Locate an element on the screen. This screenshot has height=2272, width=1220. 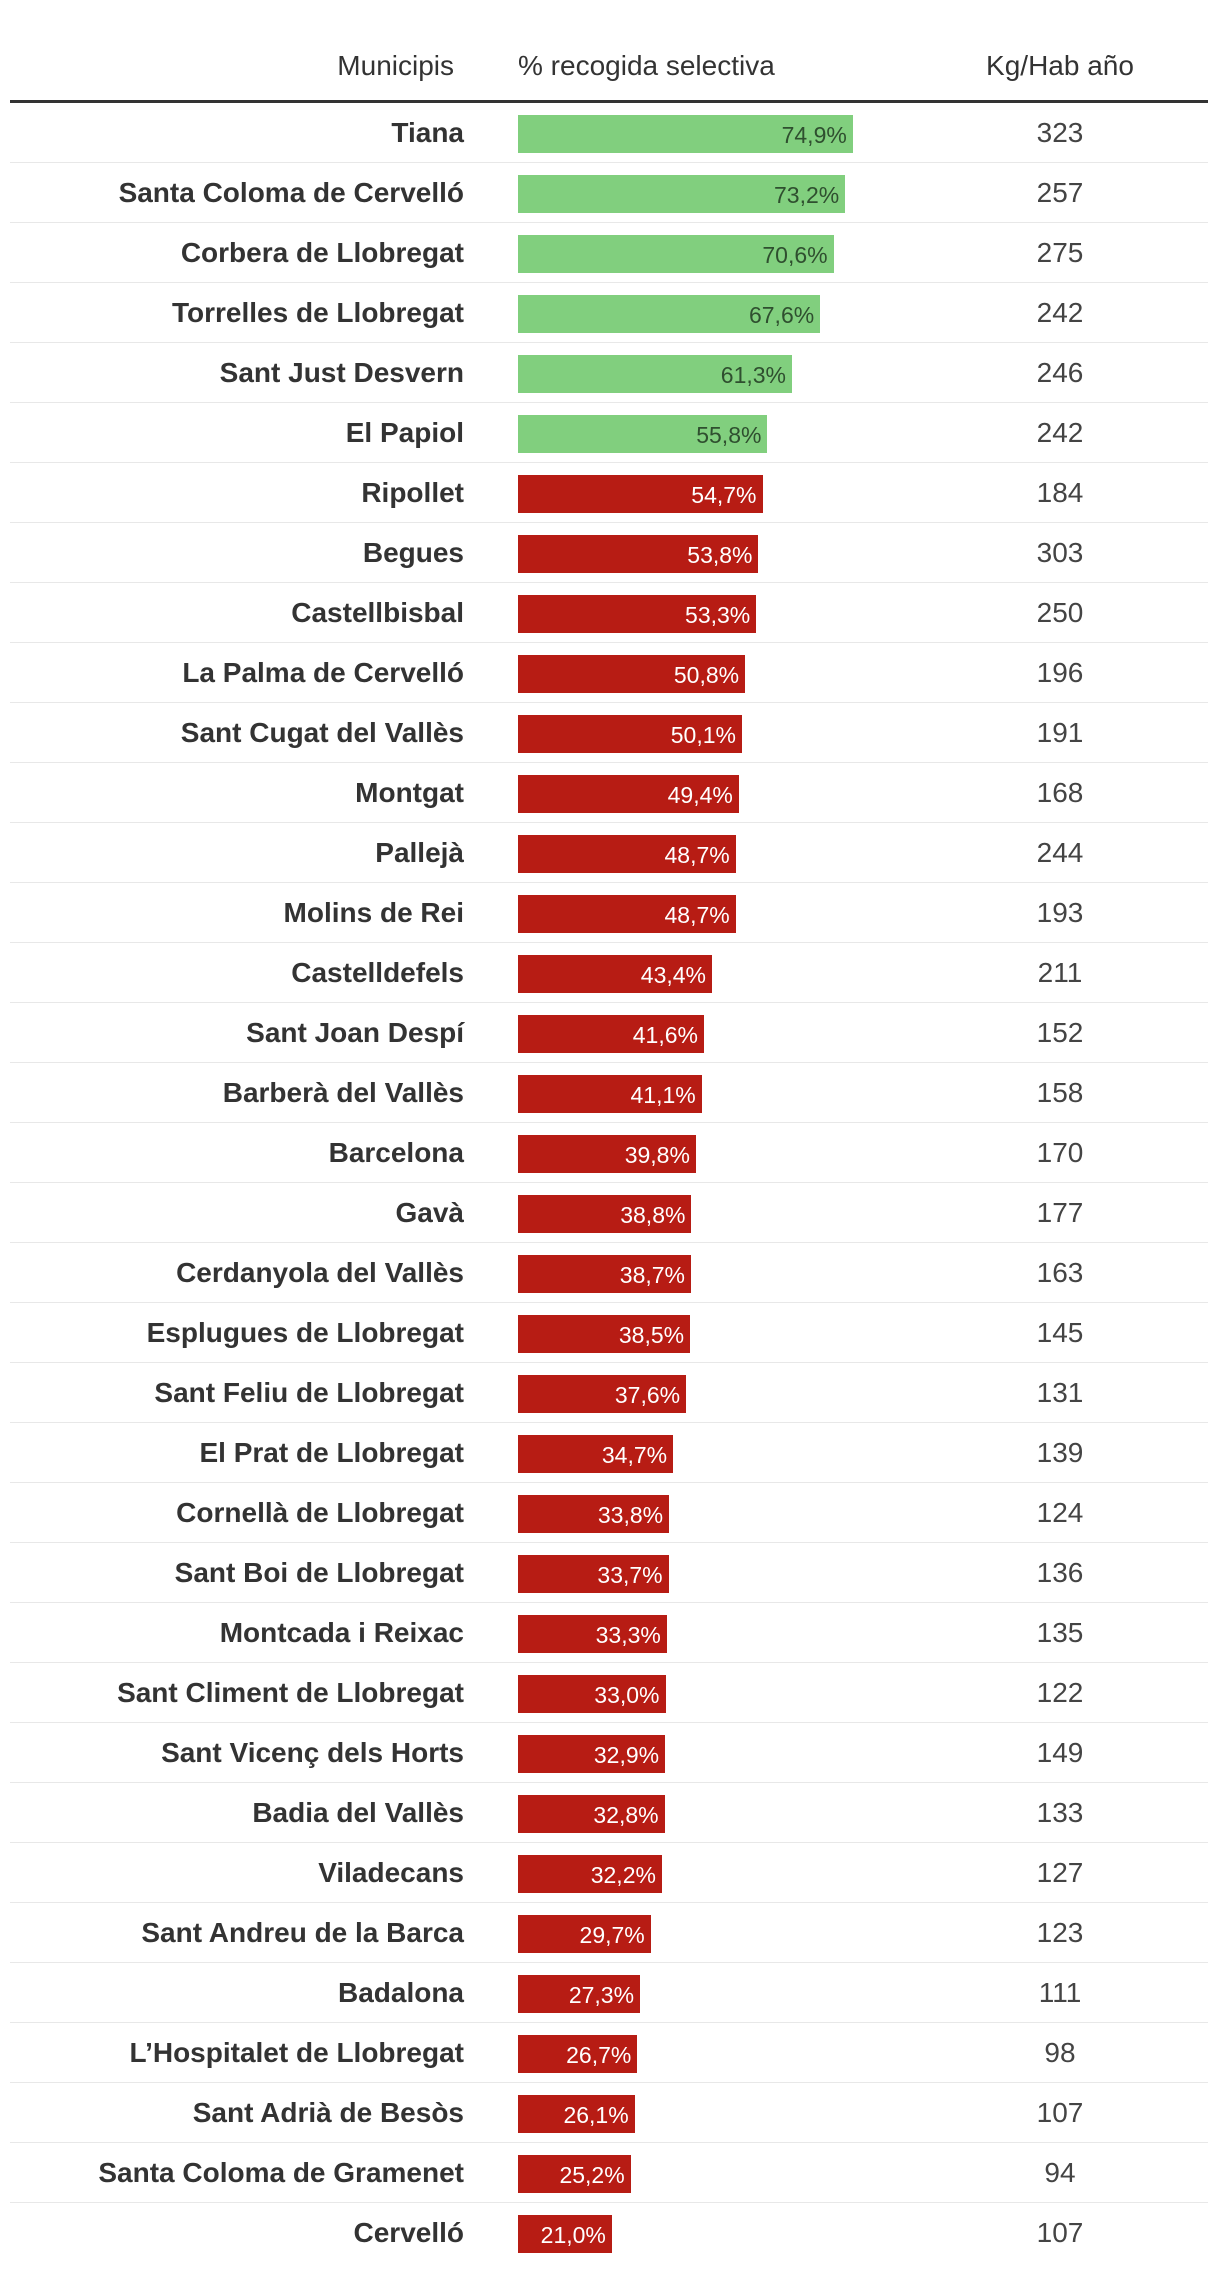
kg-value: 170 is located at coordinates (1060, 1152).